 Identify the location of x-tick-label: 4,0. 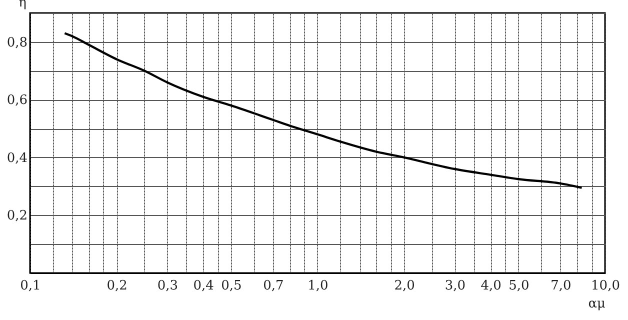
(491, 286).